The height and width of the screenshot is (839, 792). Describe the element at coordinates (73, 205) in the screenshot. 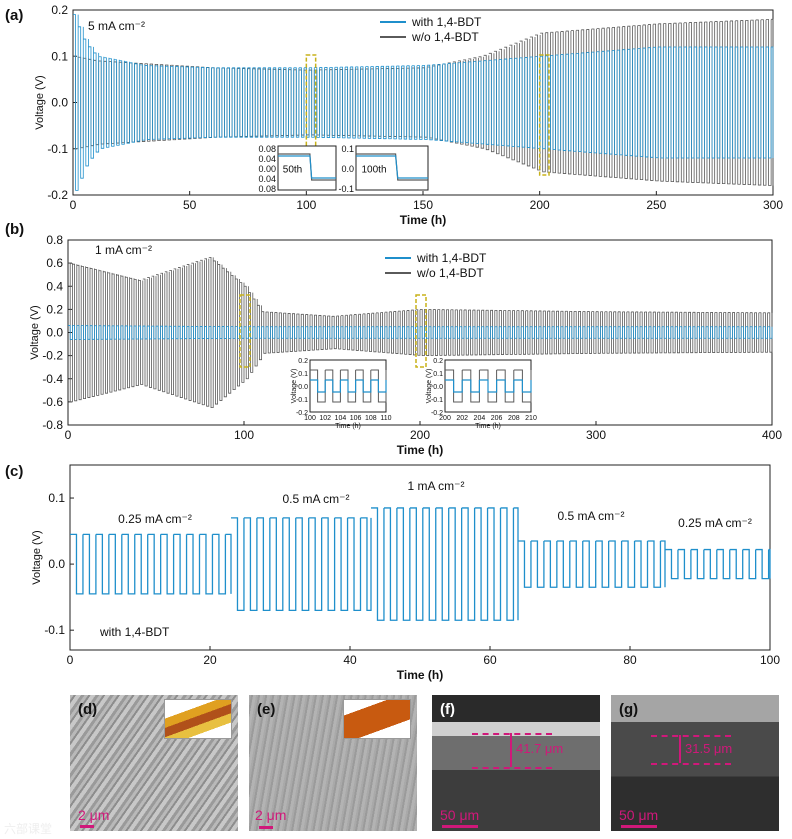

I see `a-x-tick-label: 0` at that location.